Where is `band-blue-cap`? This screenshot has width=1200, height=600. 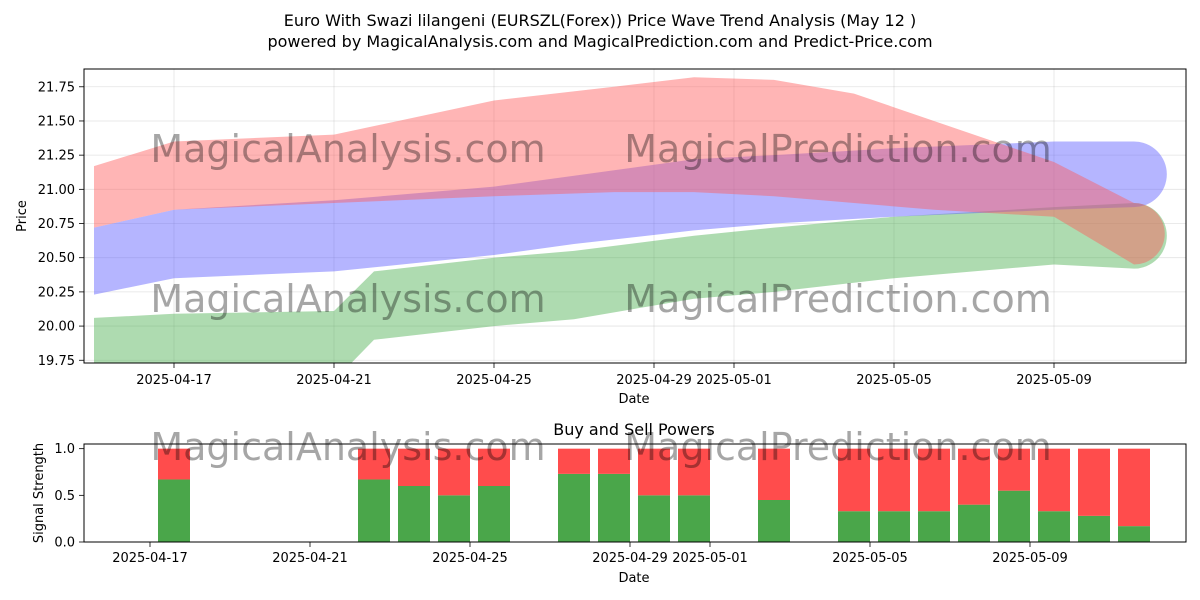
band-blue-cap is located at coordinates (1150, 174).